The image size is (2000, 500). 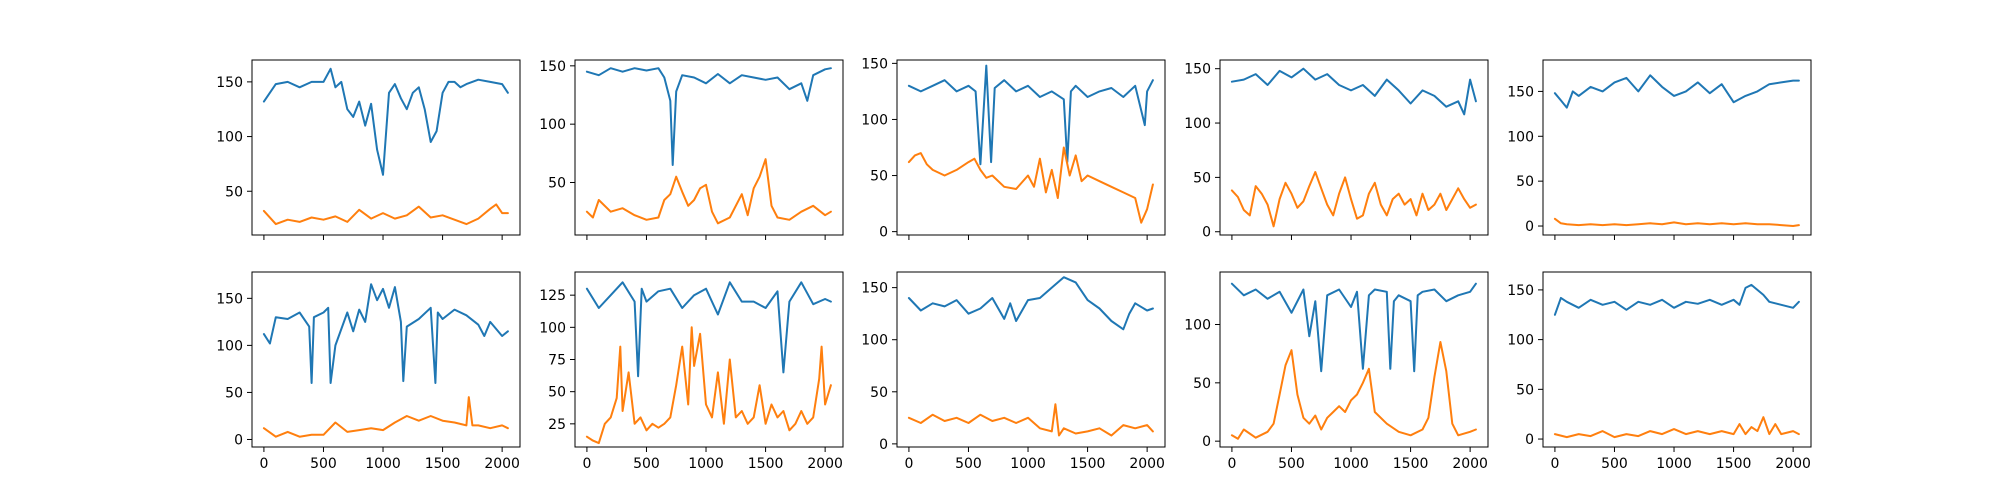 I want to click on subplot-r1c3: 0 50 100 150, so click(x=1013, y=148).